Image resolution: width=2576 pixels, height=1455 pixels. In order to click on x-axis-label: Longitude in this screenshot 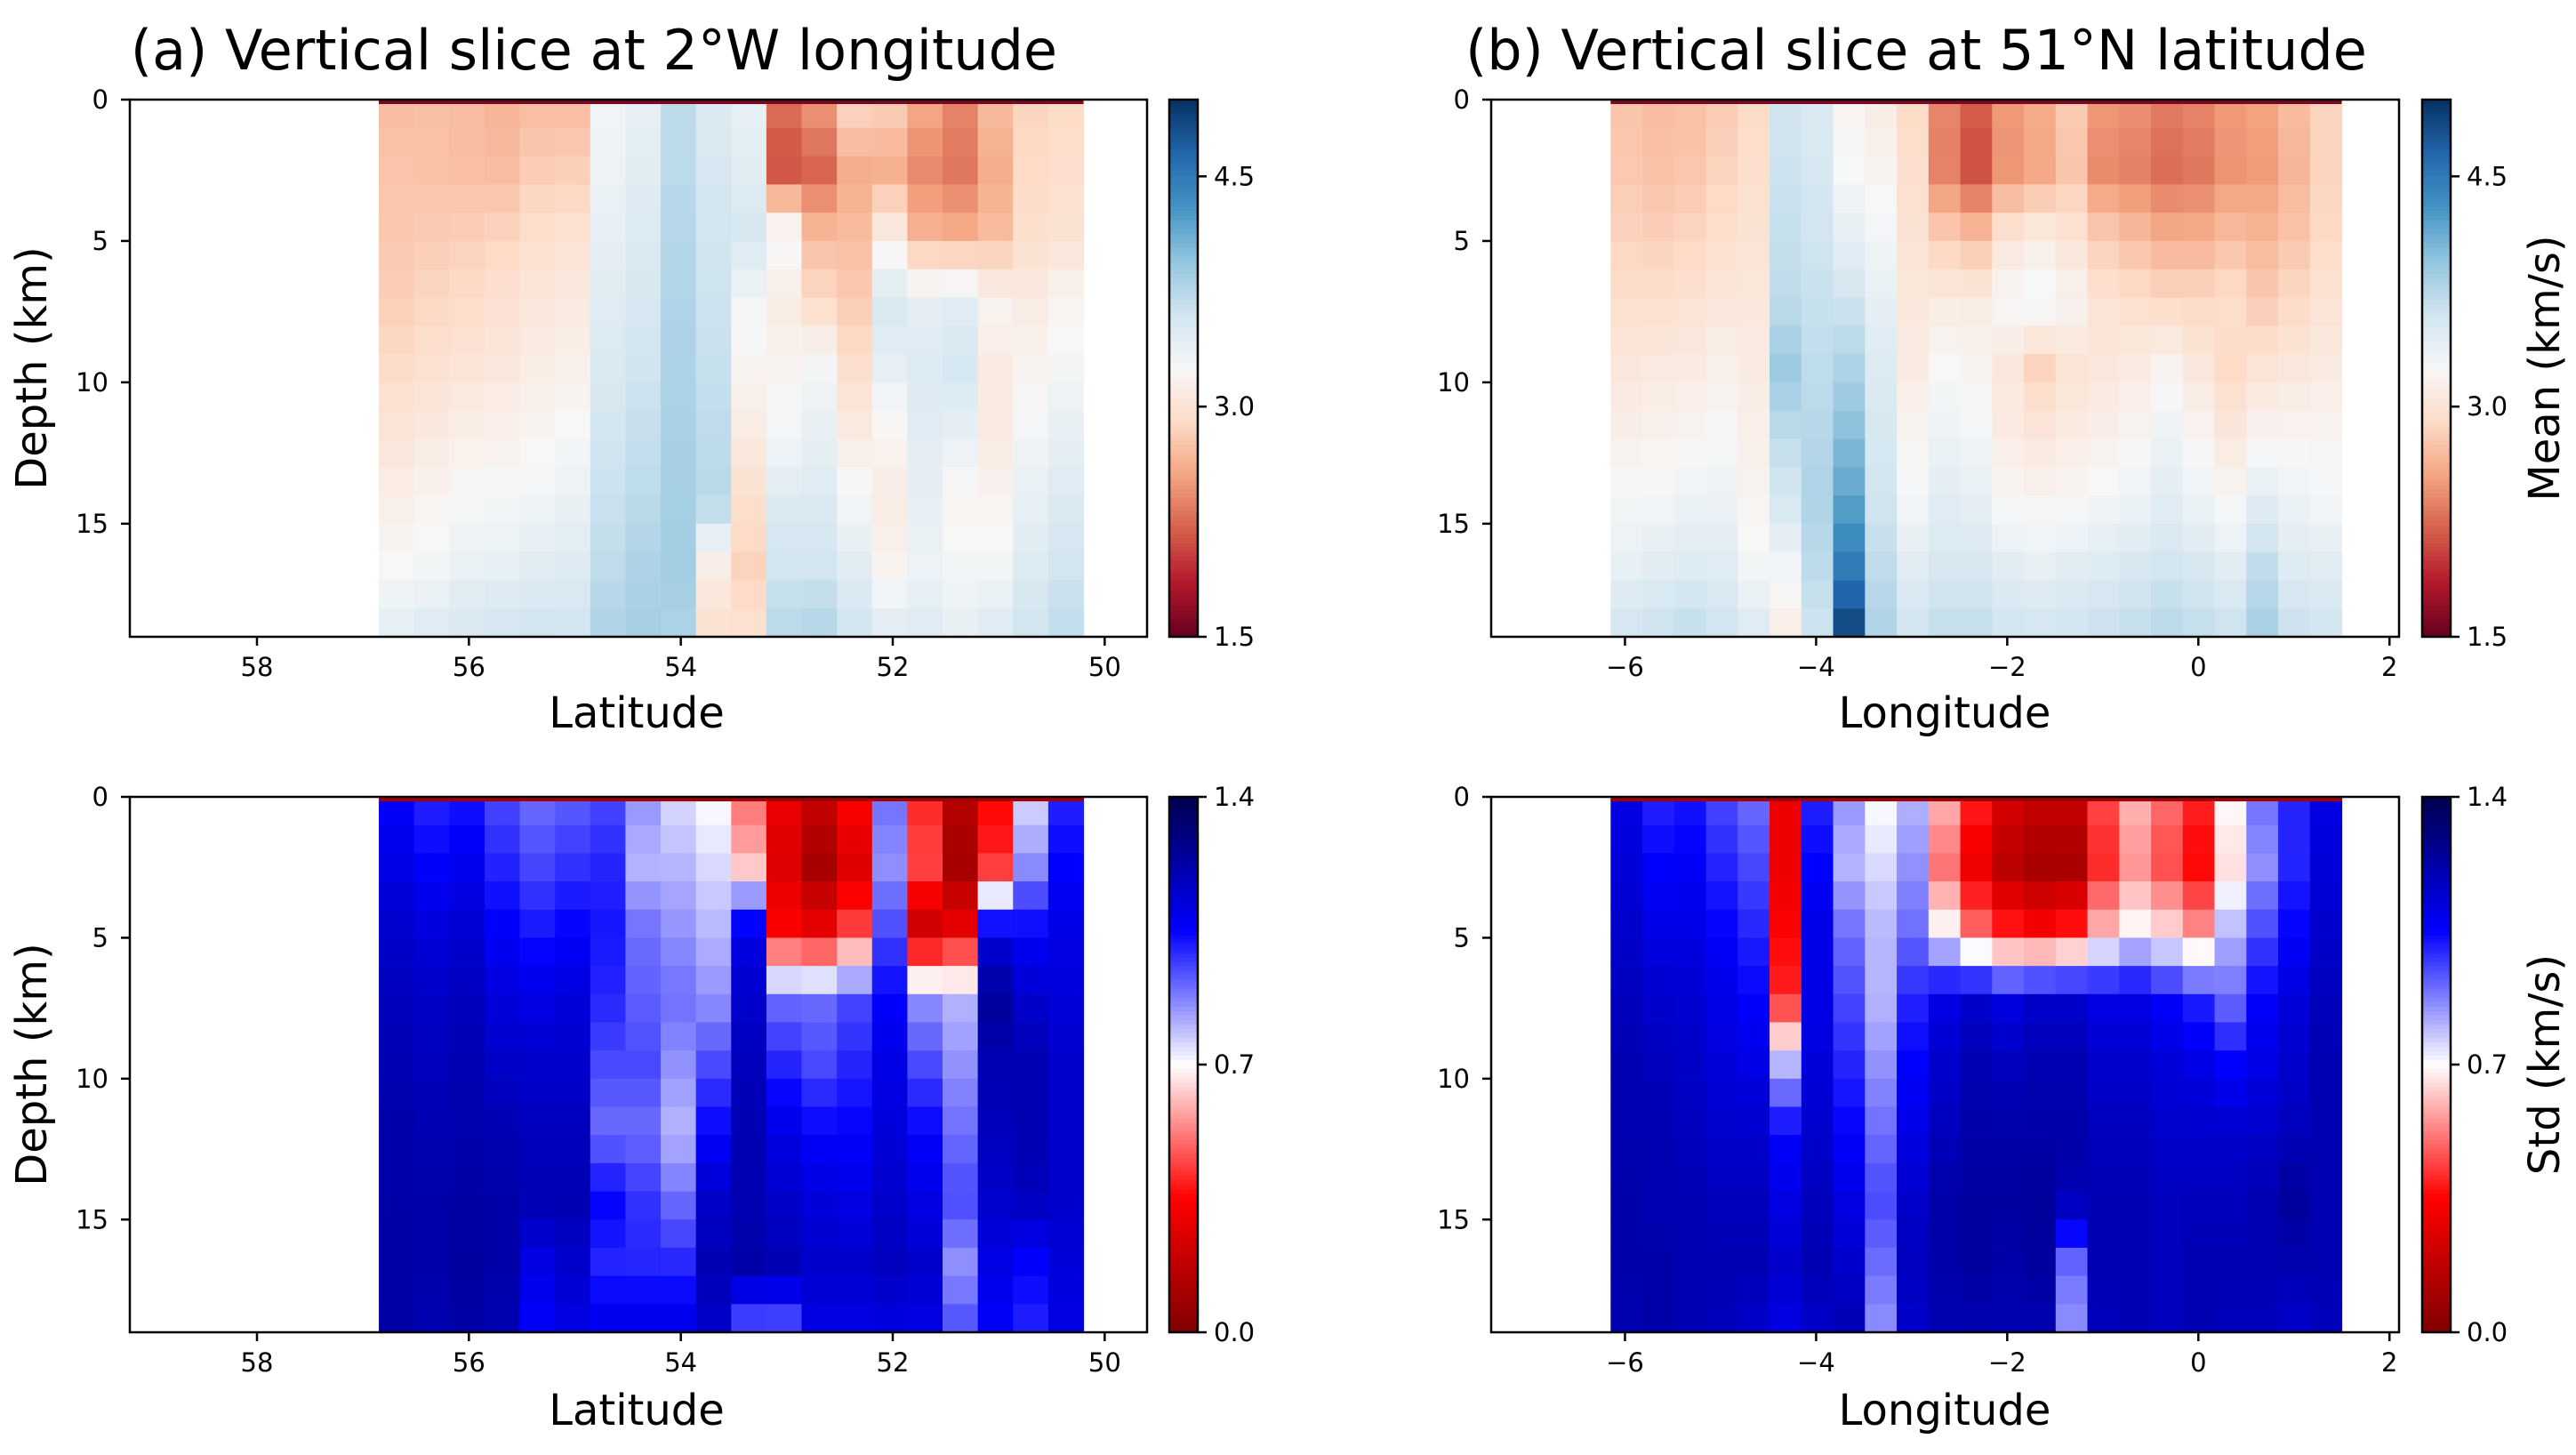, I will do `click(1945, 713)`.